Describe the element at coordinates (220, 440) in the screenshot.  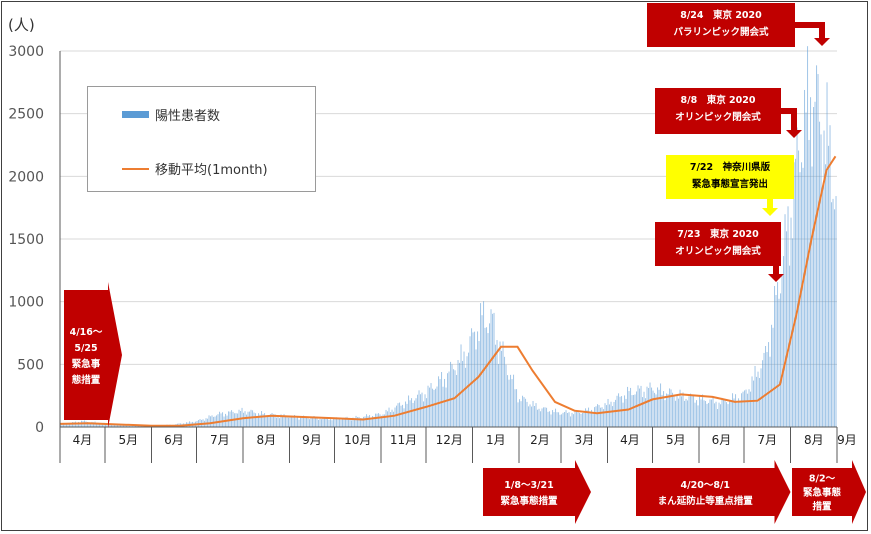
I see `x-tick-label: 7月` at that location.